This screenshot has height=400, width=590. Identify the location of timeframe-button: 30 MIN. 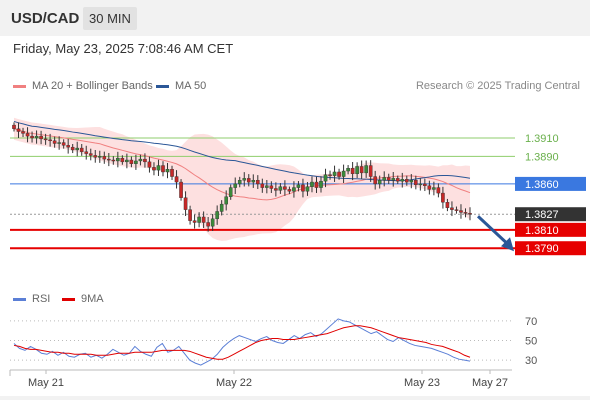
(110, 18).